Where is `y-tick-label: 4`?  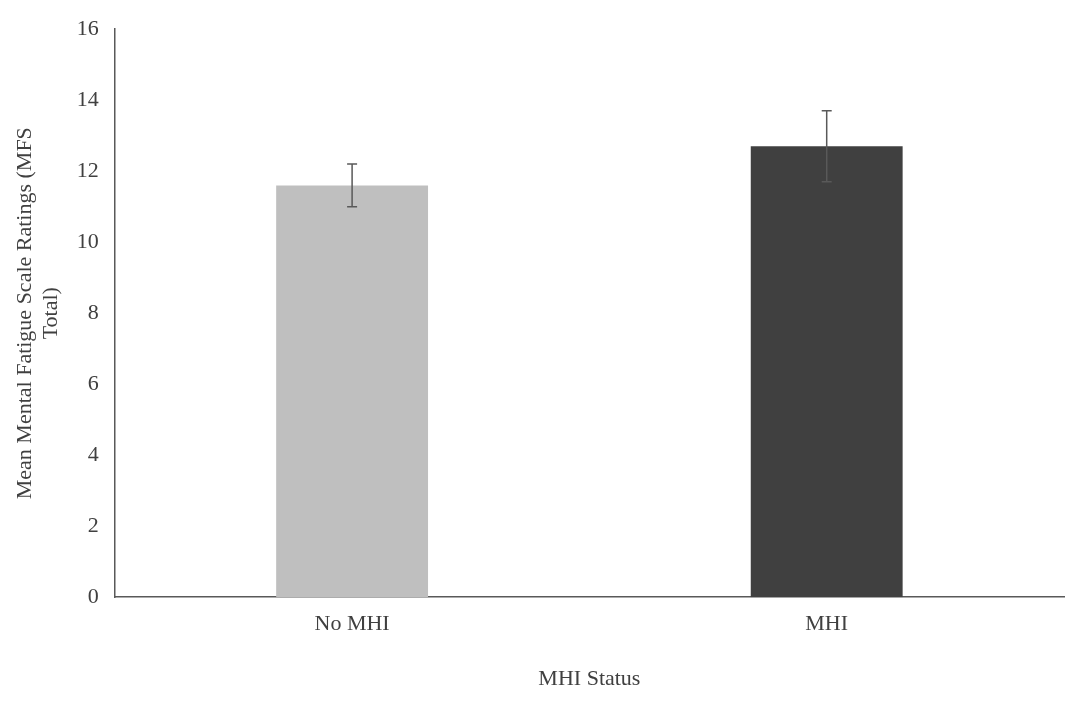
y-tick-label: 4 is located at coordinates (93, 453).